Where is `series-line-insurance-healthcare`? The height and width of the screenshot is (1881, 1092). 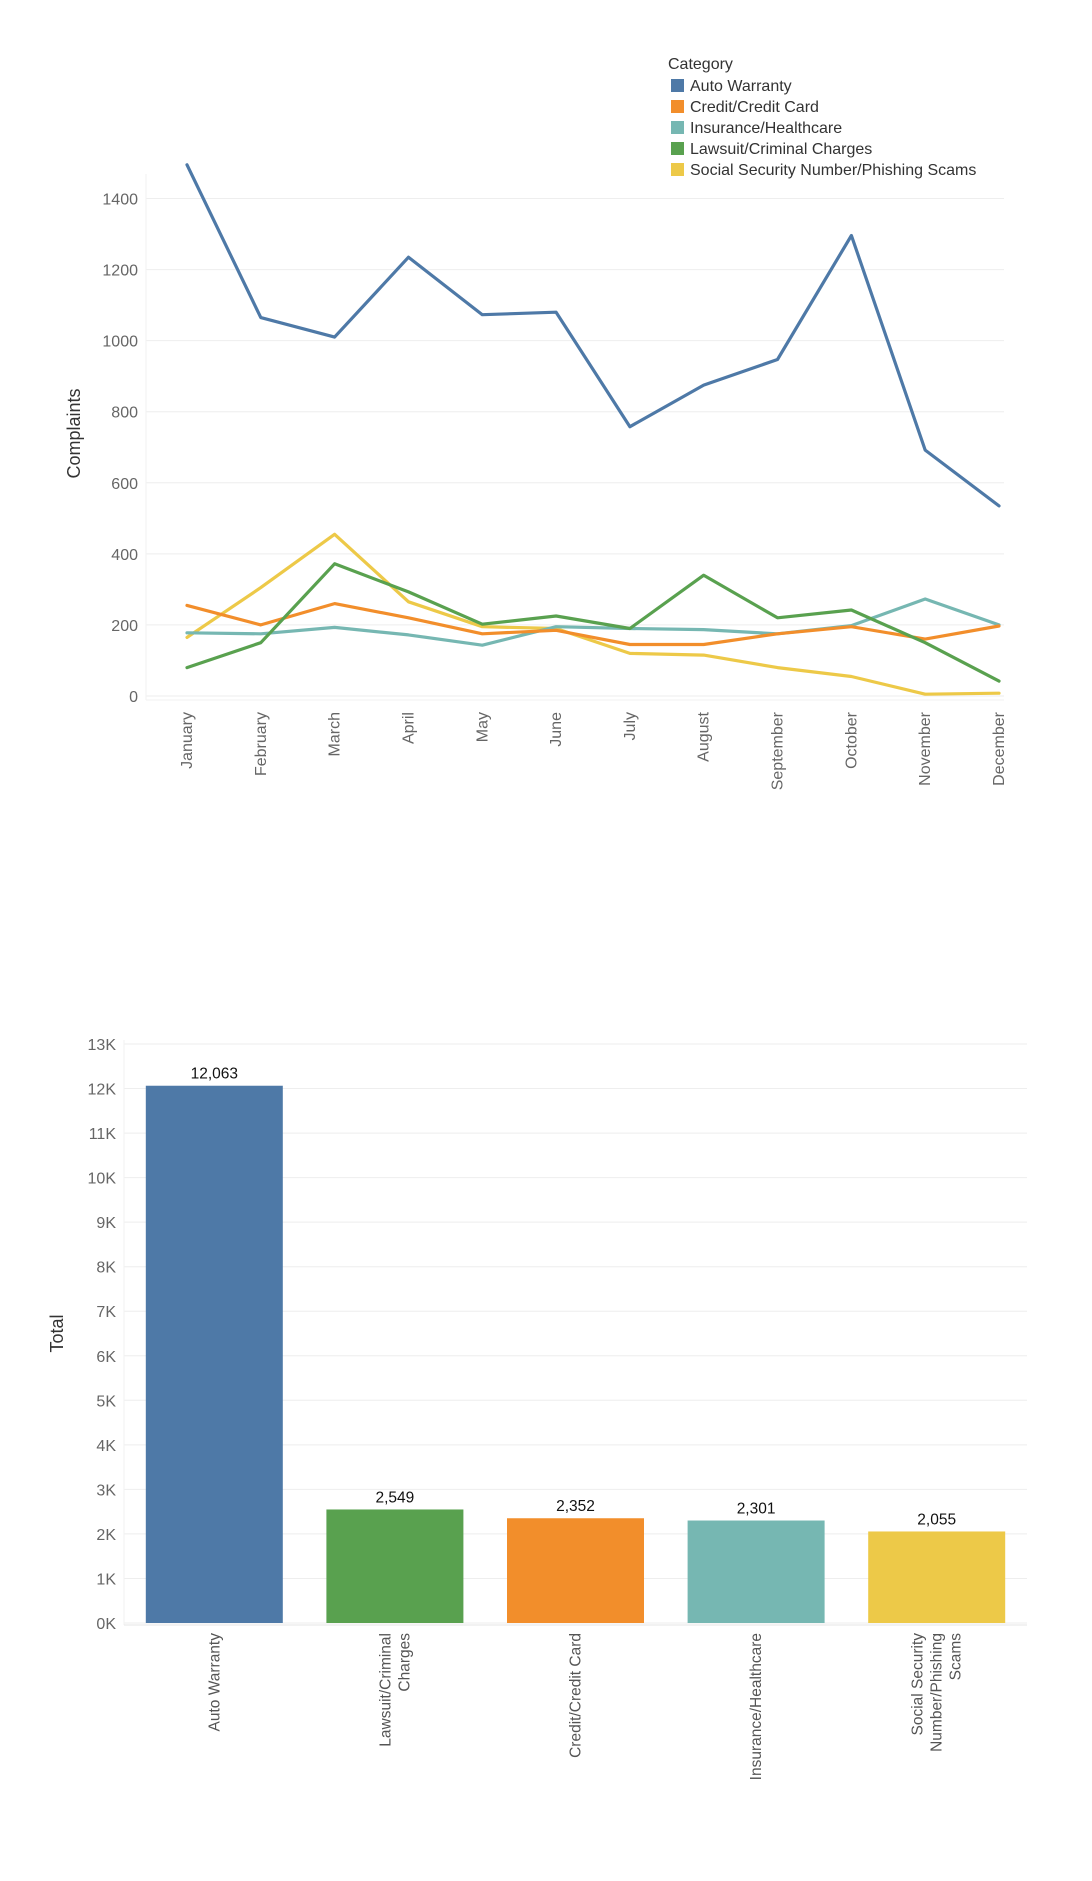
series-line-insurance-healthcare is located at coordinates (593, 622).